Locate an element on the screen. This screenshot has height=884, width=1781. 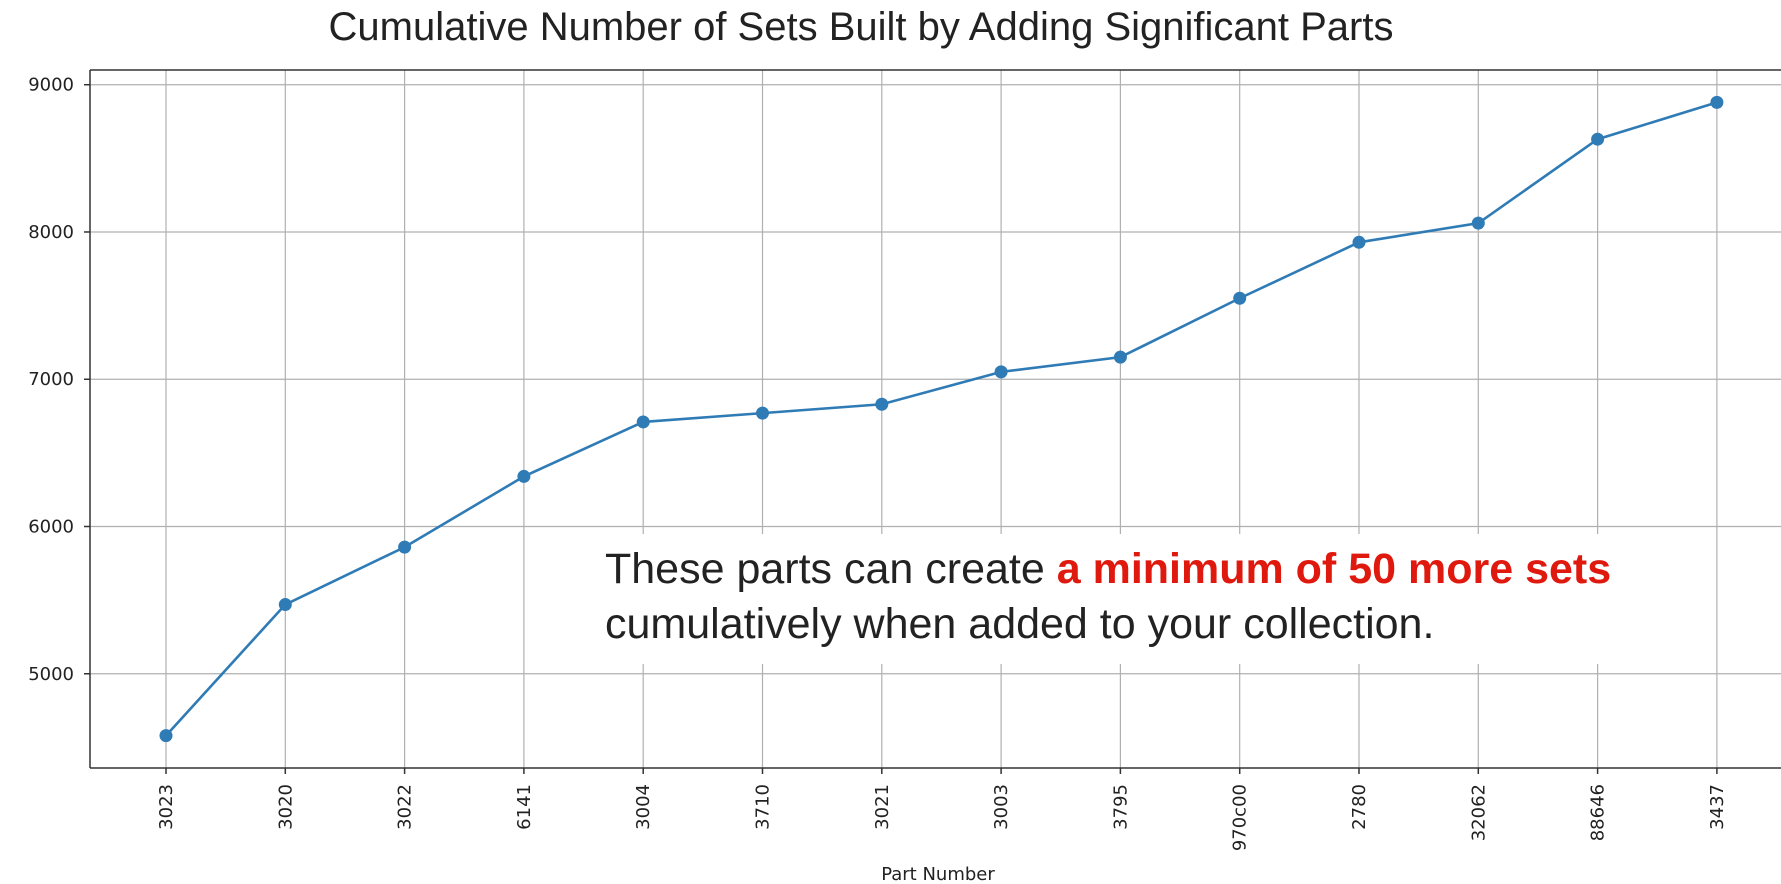
x-tick-label: 3021 is located at coordinates (882, 807).